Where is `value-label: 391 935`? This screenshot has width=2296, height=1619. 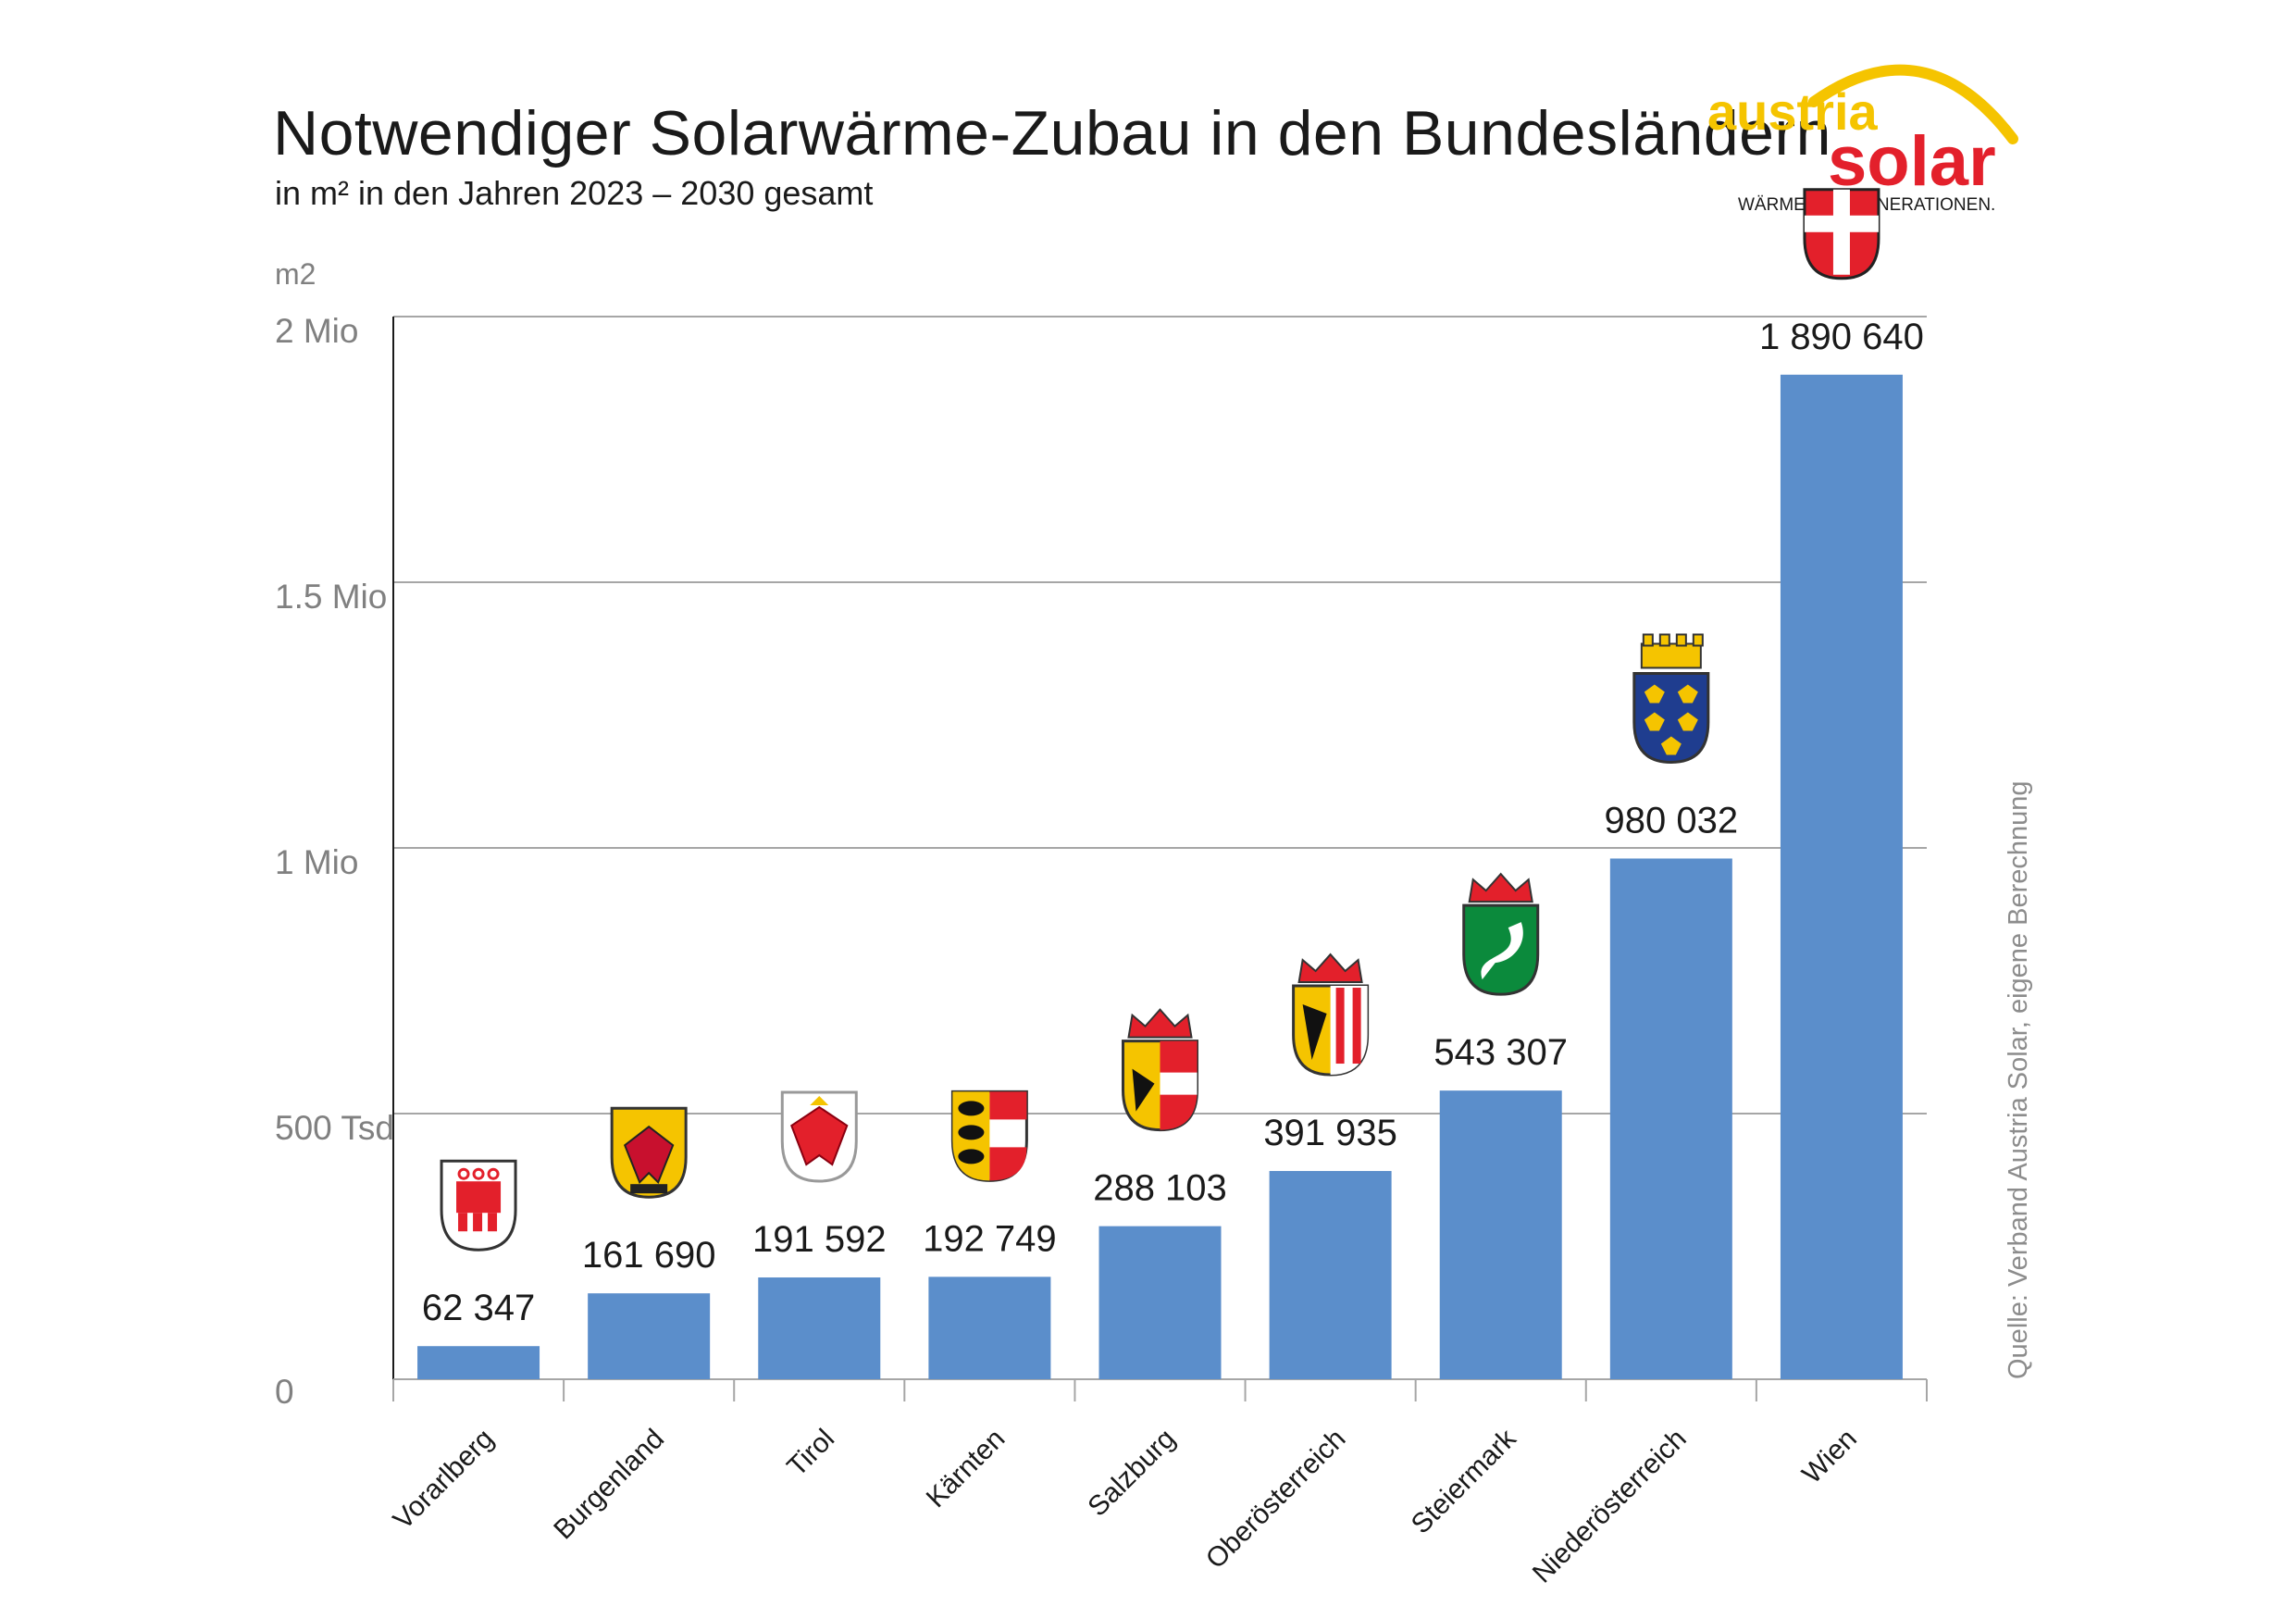 value-label: 391 935 is located at coordinates (1330, 1133).